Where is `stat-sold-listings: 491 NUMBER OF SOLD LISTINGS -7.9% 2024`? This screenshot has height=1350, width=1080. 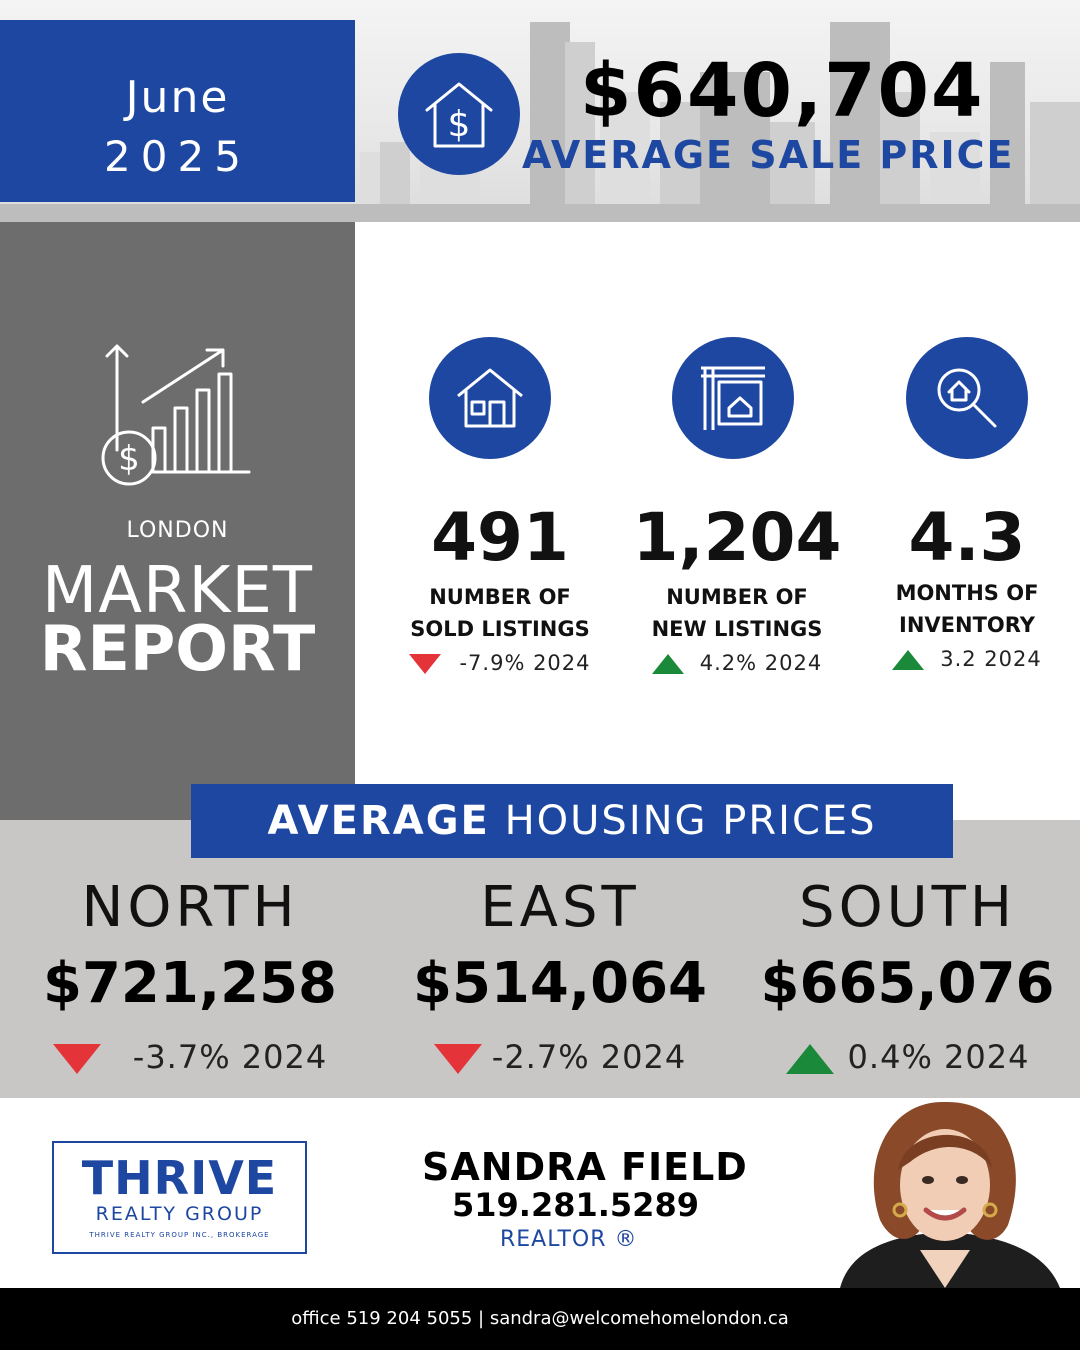 stat-sold-listings: 491 NUMBER OF SOLD LISTINGS -7.9% 2024 is located at coordinates (500, 590).